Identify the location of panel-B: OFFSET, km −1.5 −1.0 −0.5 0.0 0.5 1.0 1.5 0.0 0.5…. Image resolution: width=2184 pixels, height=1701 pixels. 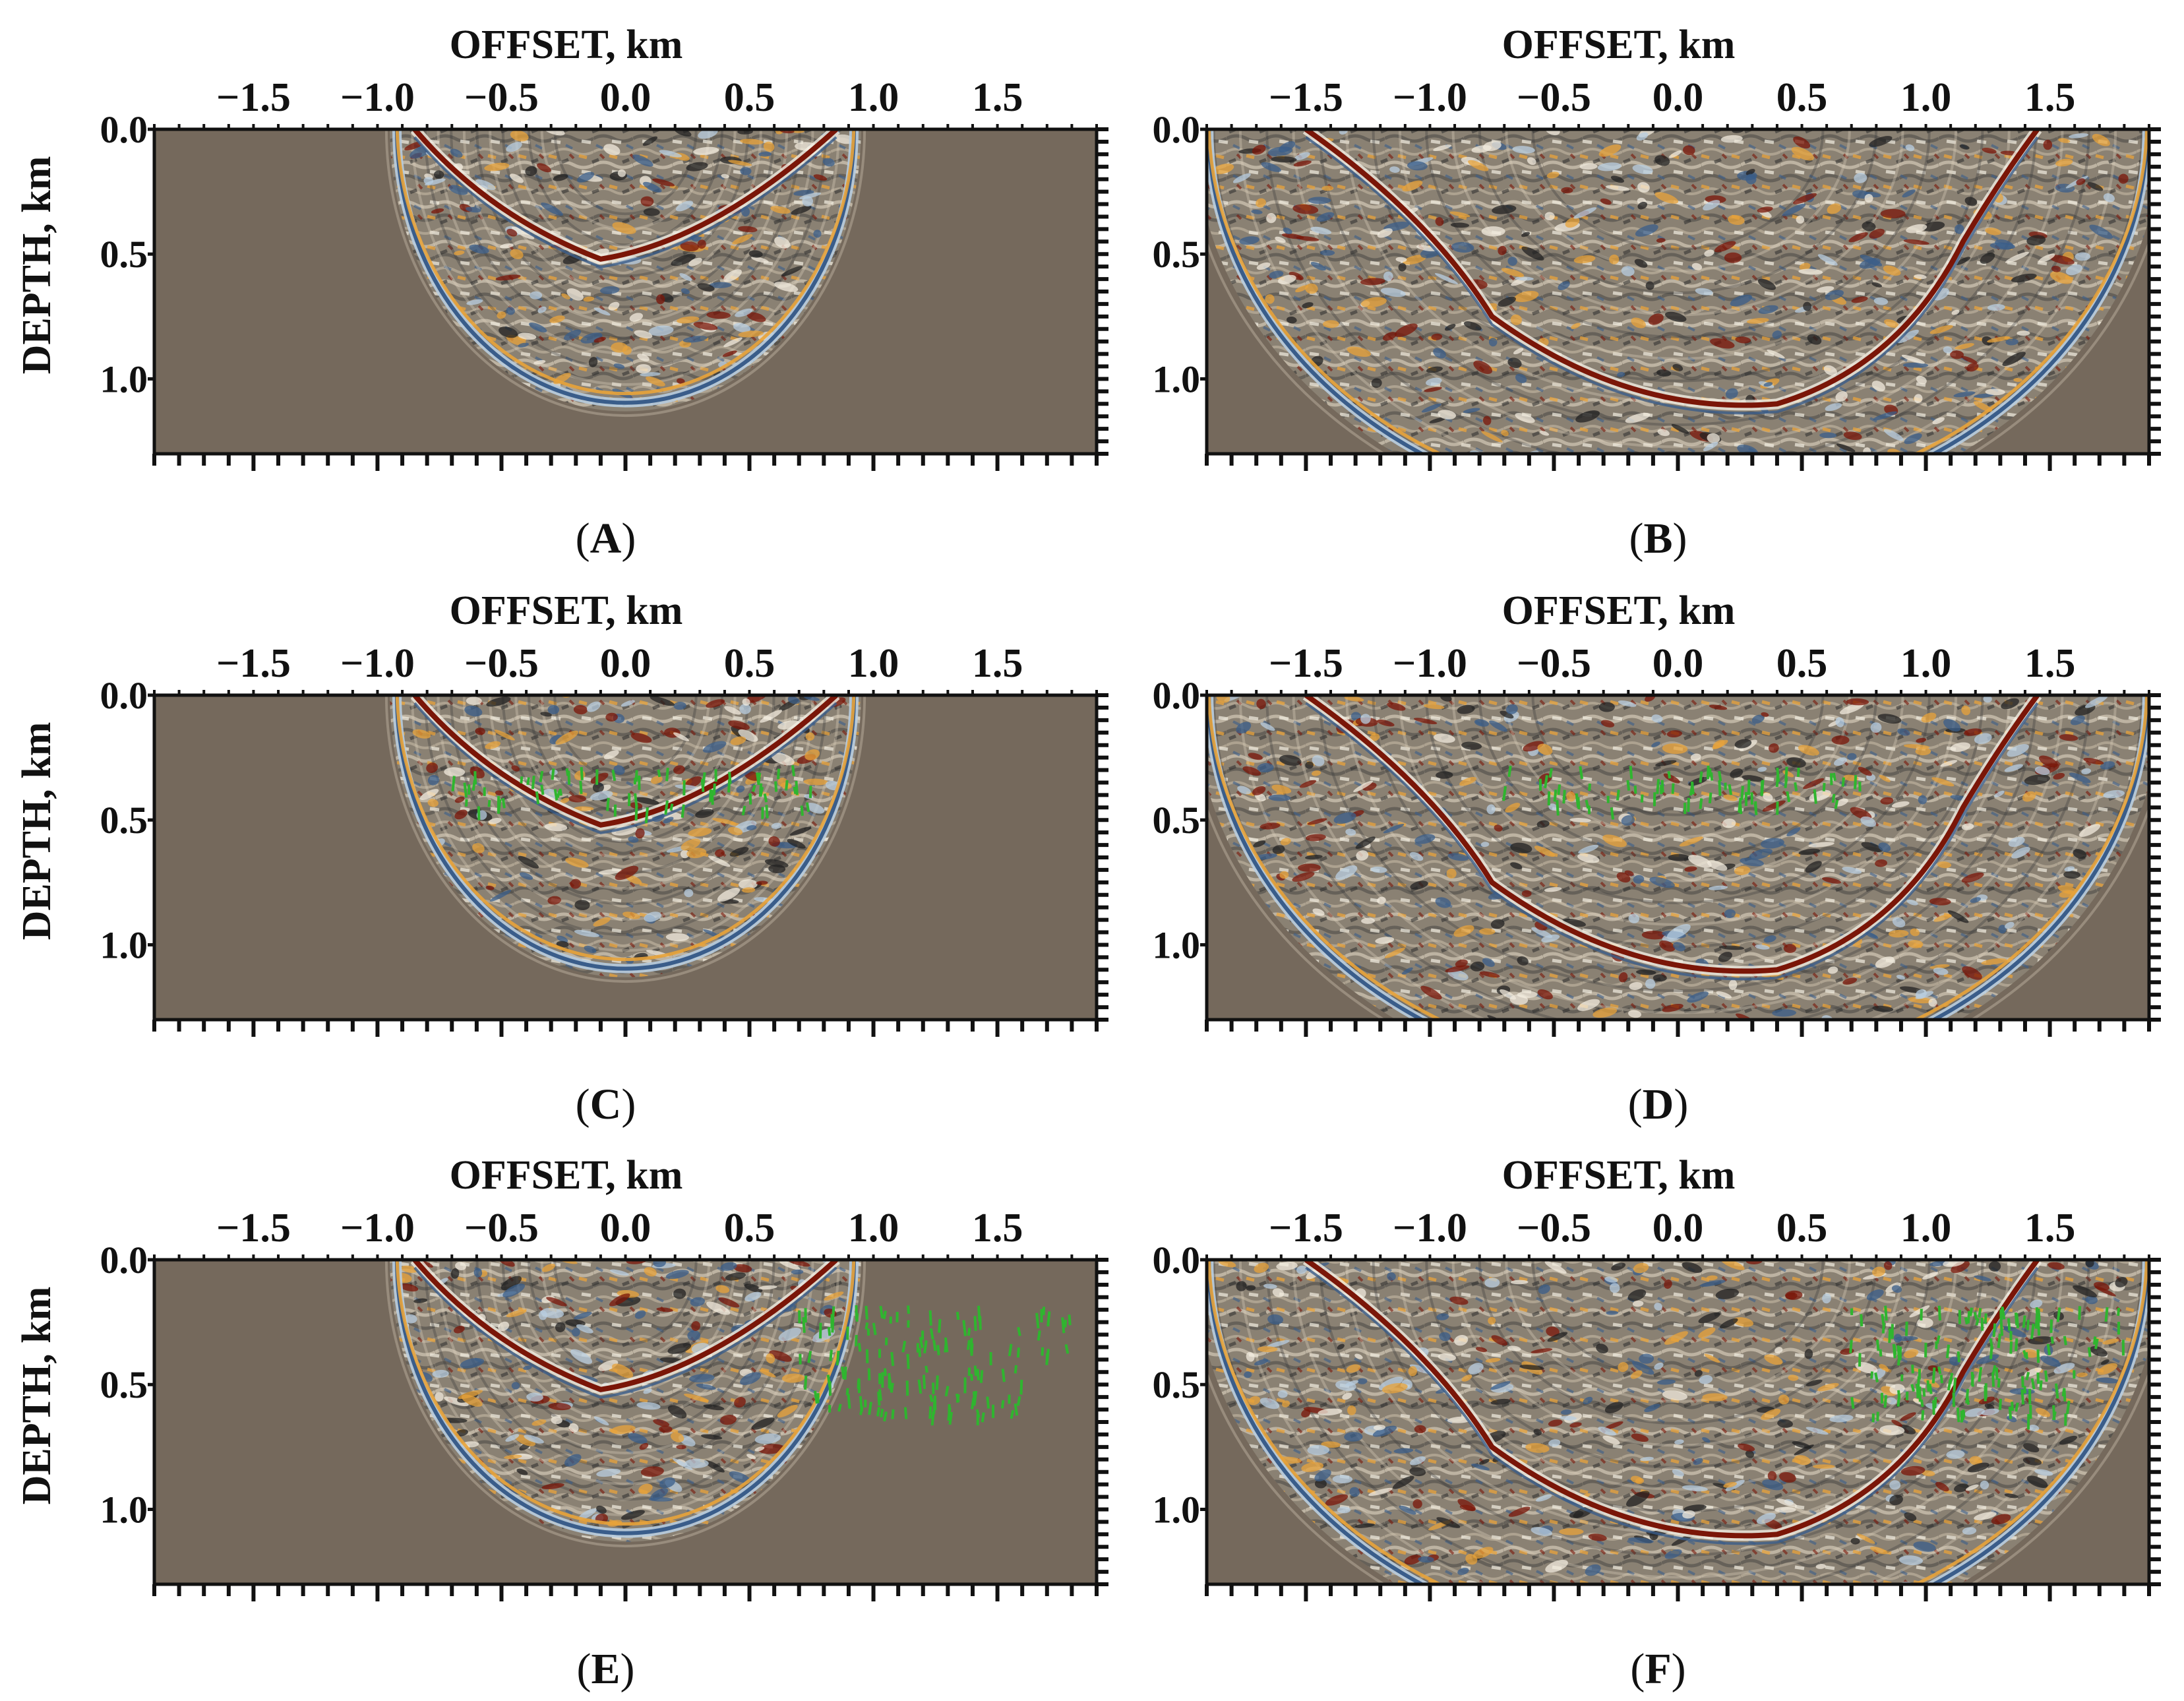
(1657, 292).